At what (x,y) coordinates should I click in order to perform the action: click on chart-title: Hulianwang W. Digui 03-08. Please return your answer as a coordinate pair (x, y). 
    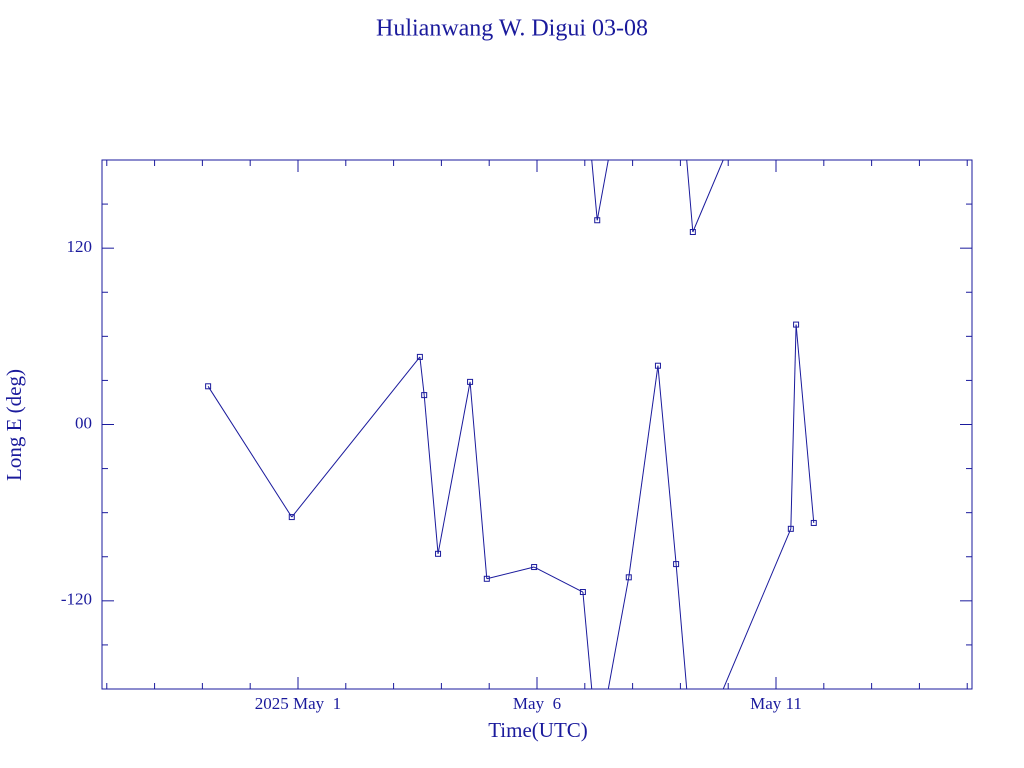
    Looking at the image, I should click on (512, 29).